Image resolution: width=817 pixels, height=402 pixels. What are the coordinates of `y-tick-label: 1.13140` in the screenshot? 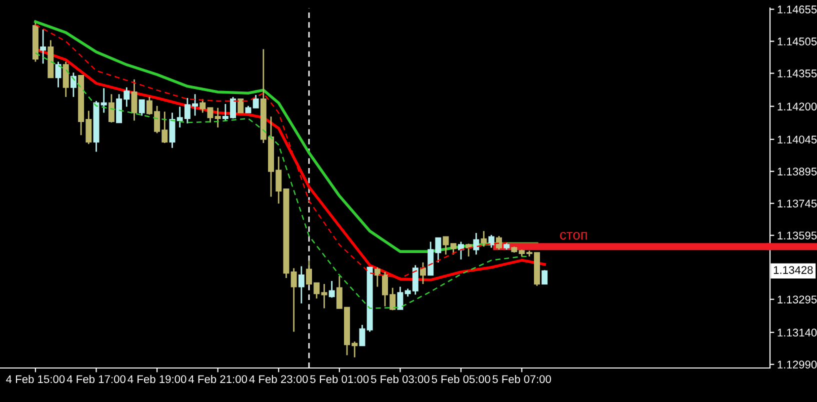 It's located at (797, 332).